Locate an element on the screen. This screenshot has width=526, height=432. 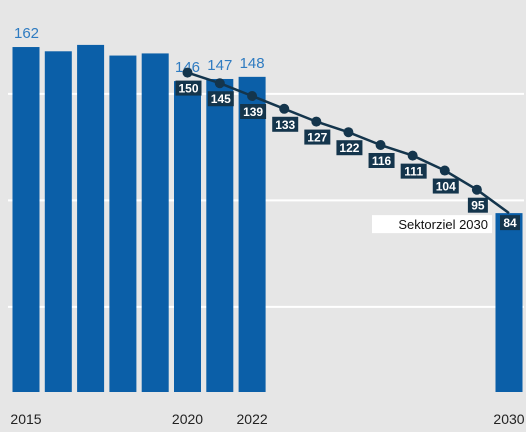
bar-label-2015: 162 is located at coordinates (26, 33).